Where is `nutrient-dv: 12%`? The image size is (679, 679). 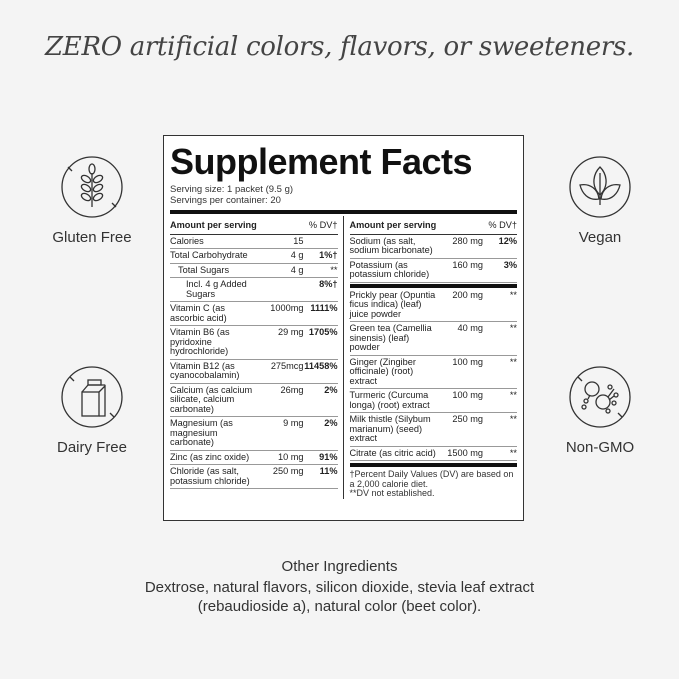 nutrient-dv: 12% is located at coordinates (507, 240).